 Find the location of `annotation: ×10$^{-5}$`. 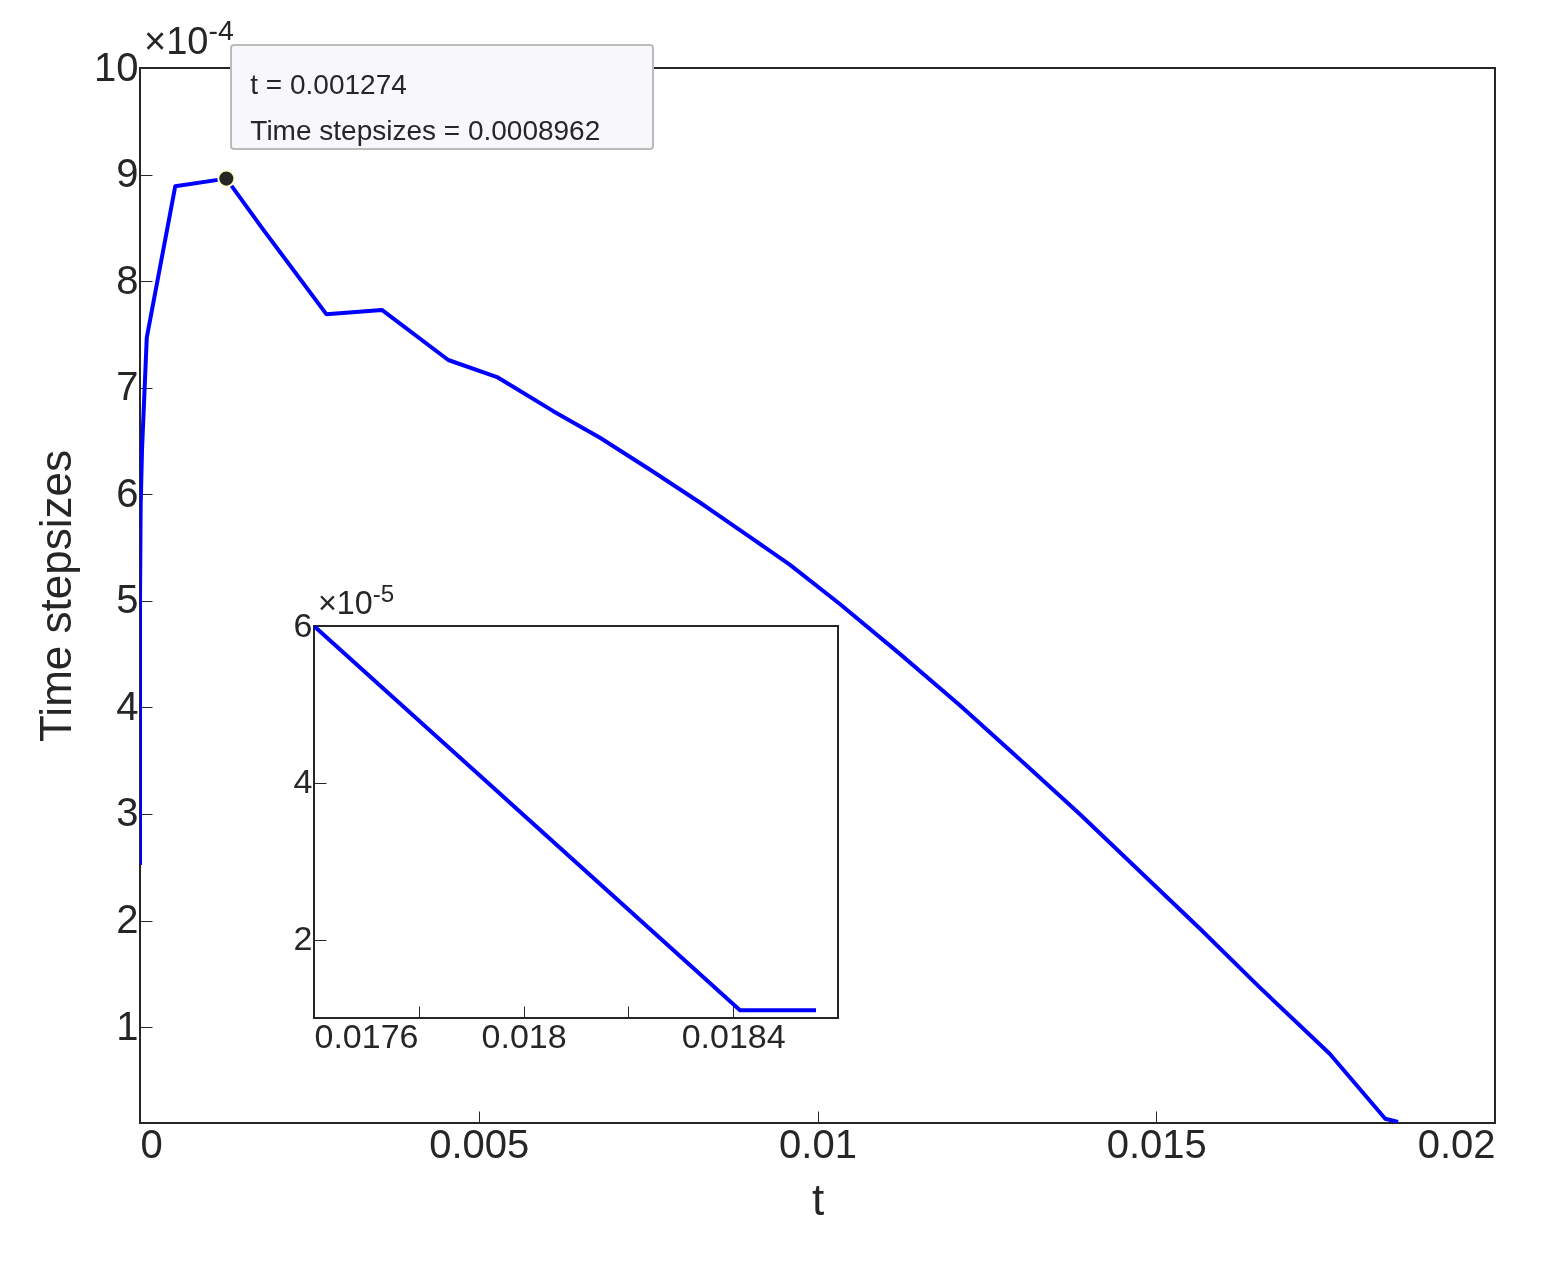

annotation: ×10$^{-5}$ is located at coordinates (356, 601).